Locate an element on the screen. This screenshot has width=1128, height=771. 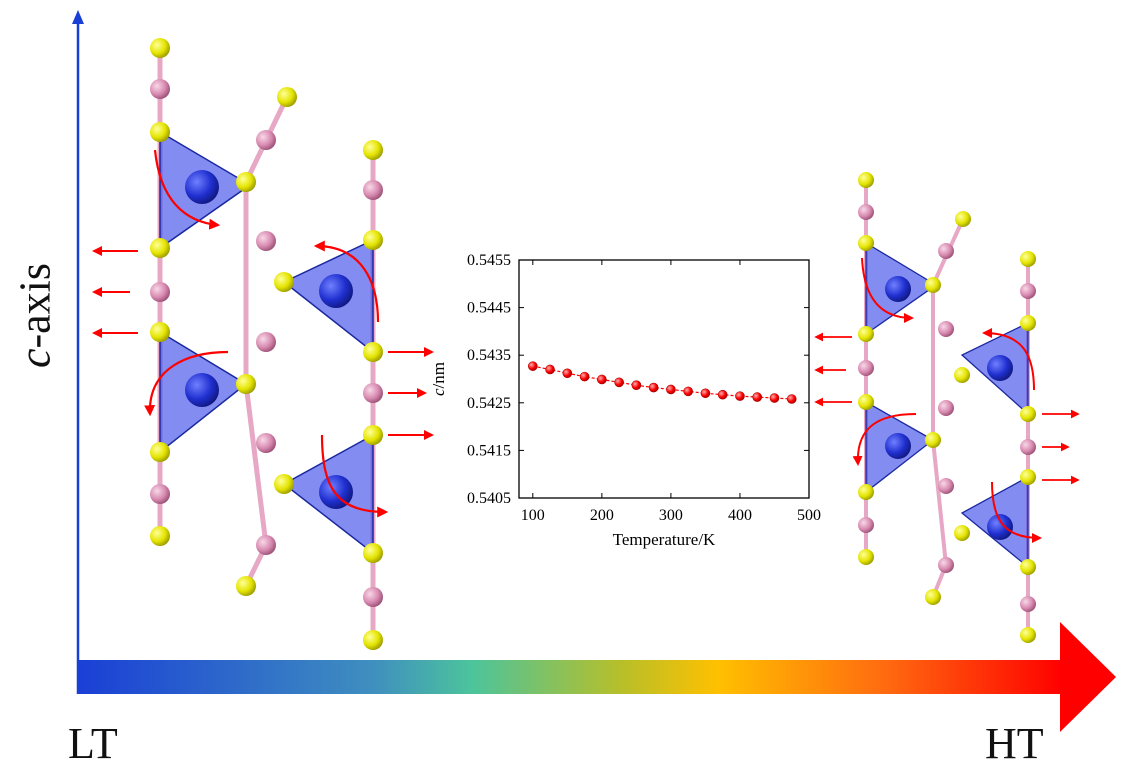
series-line-path is located at coordinates (662, 382).